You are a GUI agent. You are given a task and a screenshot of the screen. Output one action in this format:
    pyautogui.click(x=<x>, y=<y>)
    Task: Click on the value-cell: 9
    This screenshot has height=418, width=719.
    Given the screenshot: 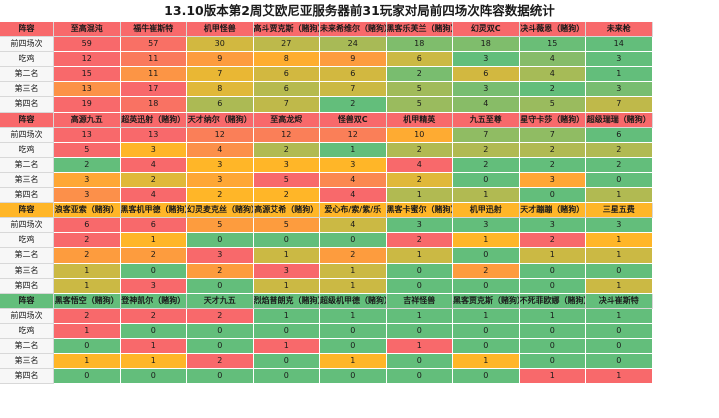 What is the action you would take?
    pyautogui.click(x=220, y=60)
    